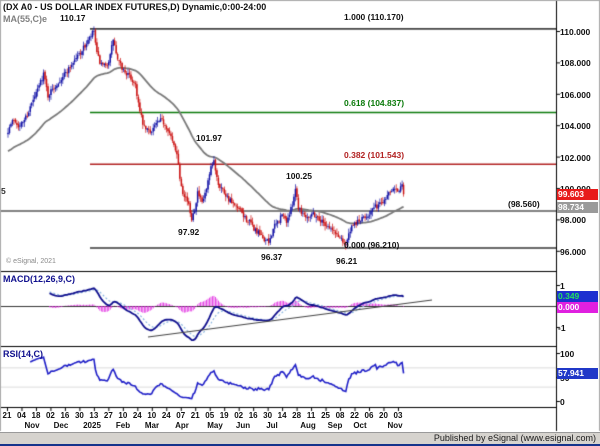 The height and width of the screenshot is (446, 600). What do you see at coordinates (23, 354) in the screenshot?
I see `rsi-indicator-label: RSI(14,C)` at bounding box center [23, 354].